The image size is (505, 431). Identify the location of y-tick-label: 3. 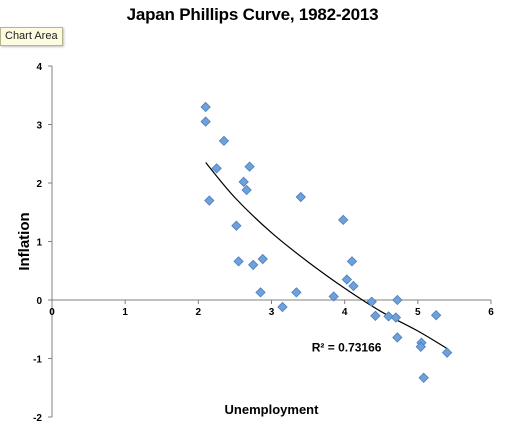
(39, 126).